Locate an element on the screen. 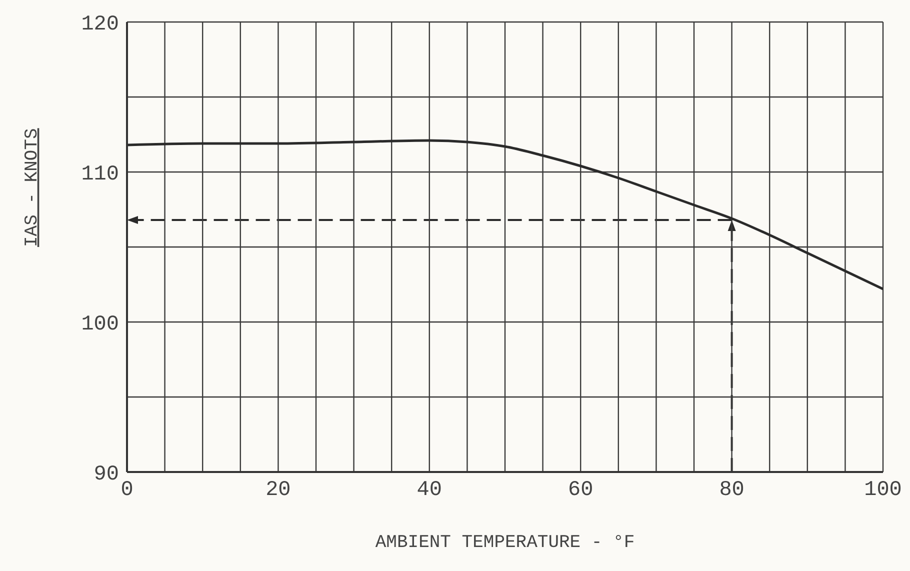  y-axis-title: IAS - KNOTS is located at coordinates (32, 187).